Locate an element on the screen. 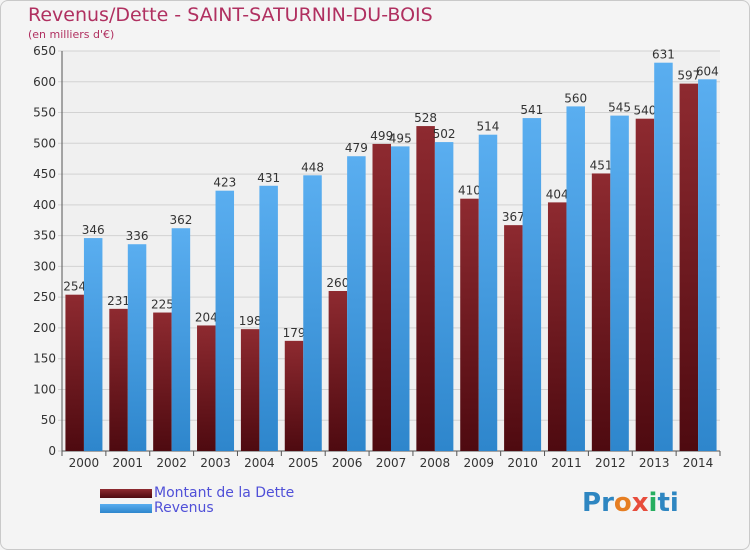 This screenshot has height=550, width=750. legend: Montant de la Dette Revenus is located at coordinates (197, 501).